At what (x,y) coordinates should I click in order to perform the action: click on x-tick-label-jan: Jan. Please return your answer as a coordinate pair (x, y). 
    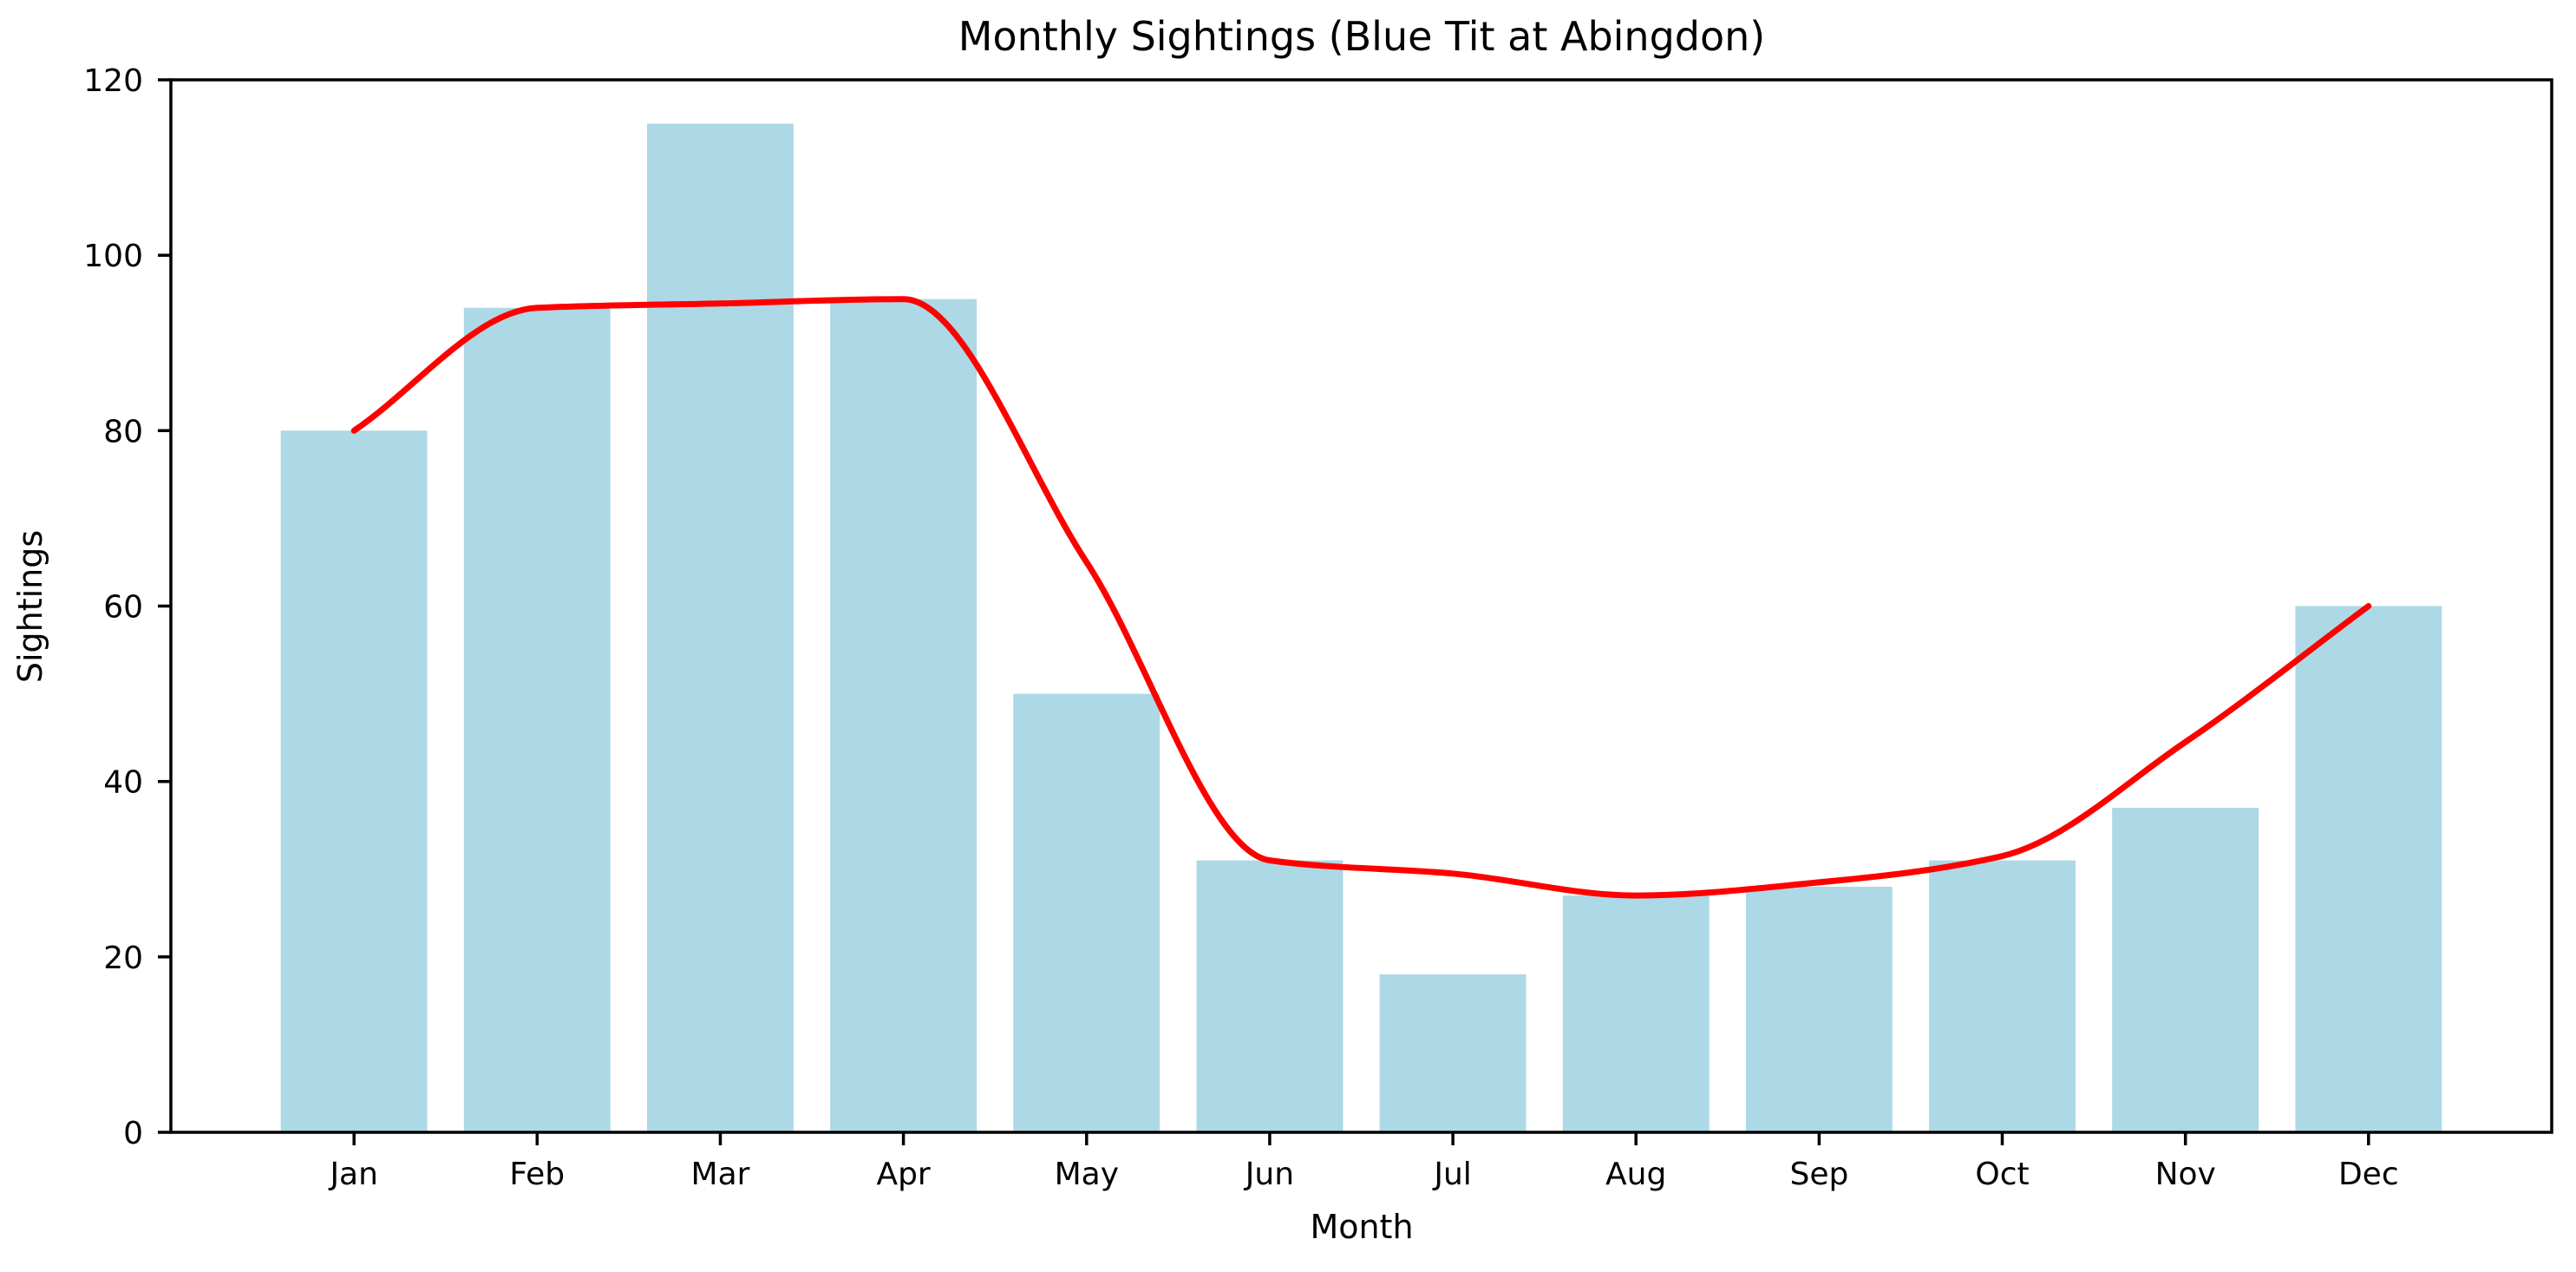
    Looking at the image, I should click on (353, 1174).